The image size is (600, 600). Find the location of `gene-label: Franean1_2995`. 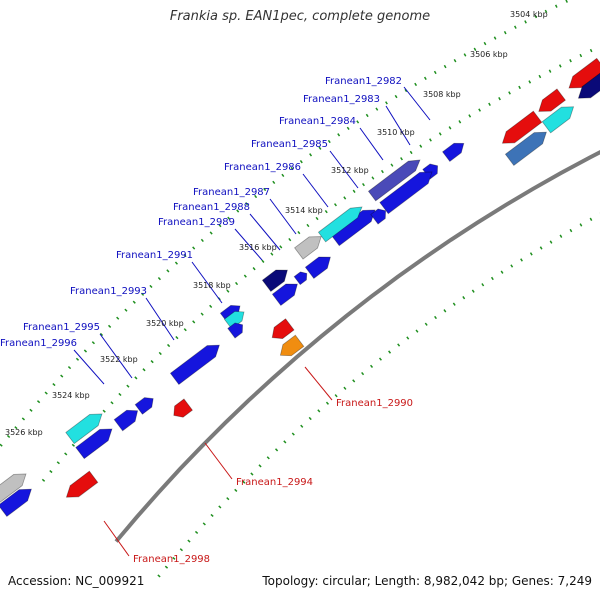

gene-label: Franean1_2995 is located at coordinates (61, 327).